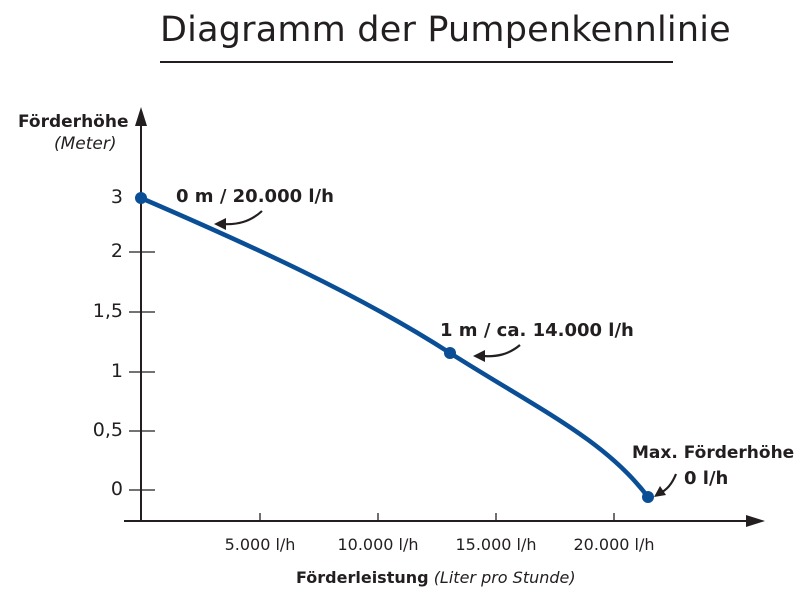 Image resolution: width=807 pixels, height=611 pixels. Describe the element at coordinates (141, 198) in the screenshot. I see `data-point-top` at that location.